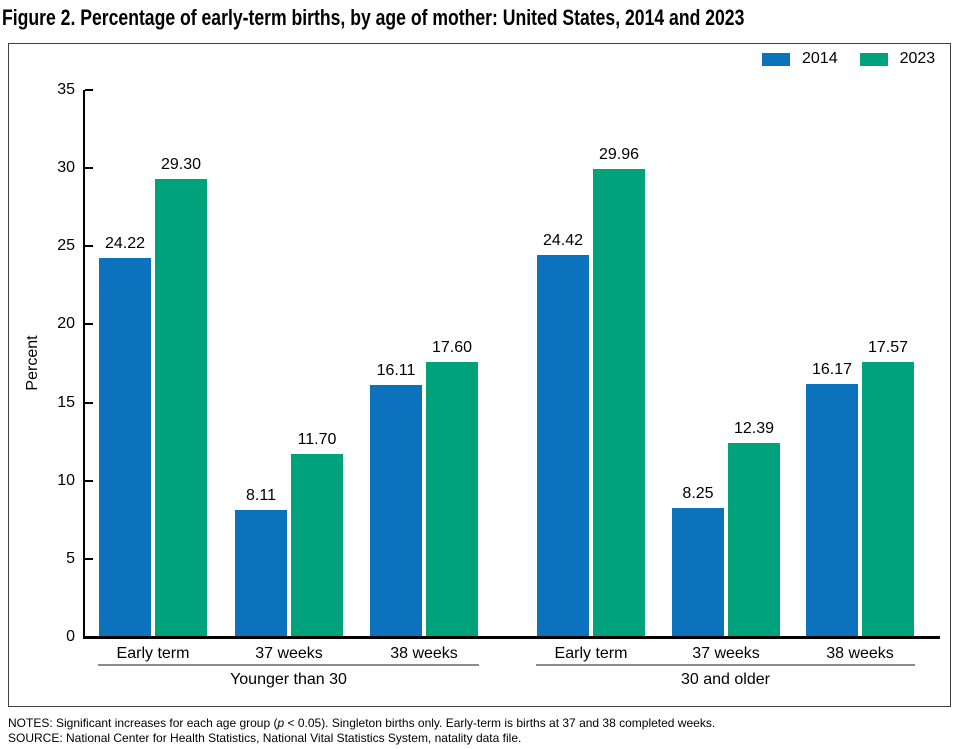 The width and height of the screenshot is (960, 749). Describe the element at coordinates (619, 154) in the screenshot. I see `bar-value-label-2023-3: 29.96` at that location.